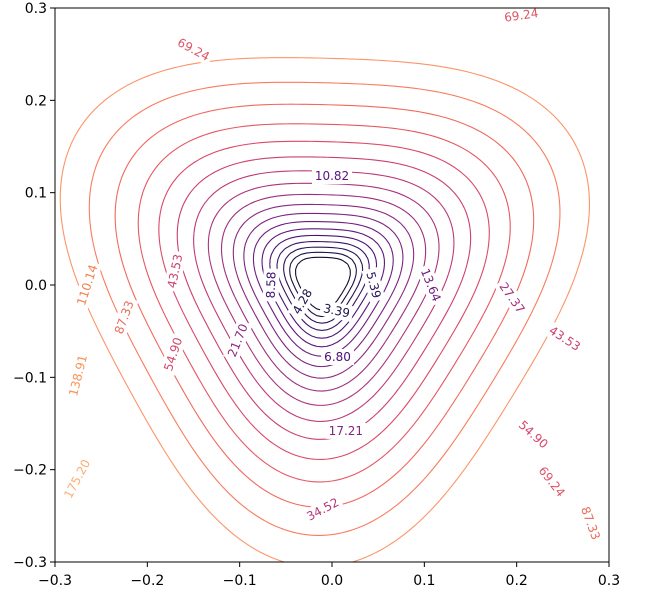 Image resolution: width=645 pixels, height=599 pixels. What do you see at coordinates (36, 194) in the screenshot?
I see `y-tick-label: 0.1` at bounding box center [36, 194].